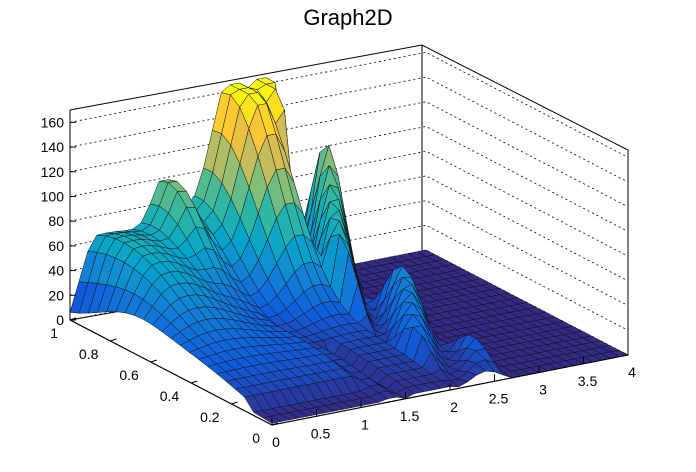  I want to click on z-tick-label: 140, so click(53, 147).